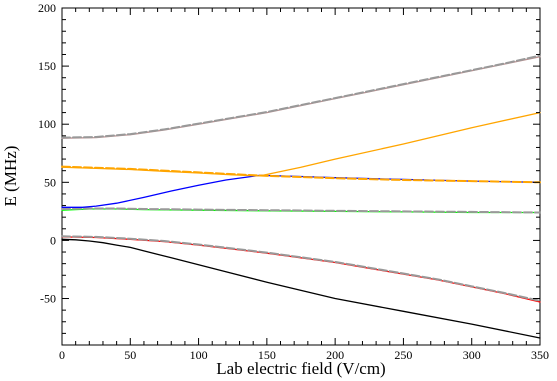 This screenshot has width=557, height=381. Describe the element at coordinates (62, 355) in the screenshot. I see `x-tick-label: 0` at that location.